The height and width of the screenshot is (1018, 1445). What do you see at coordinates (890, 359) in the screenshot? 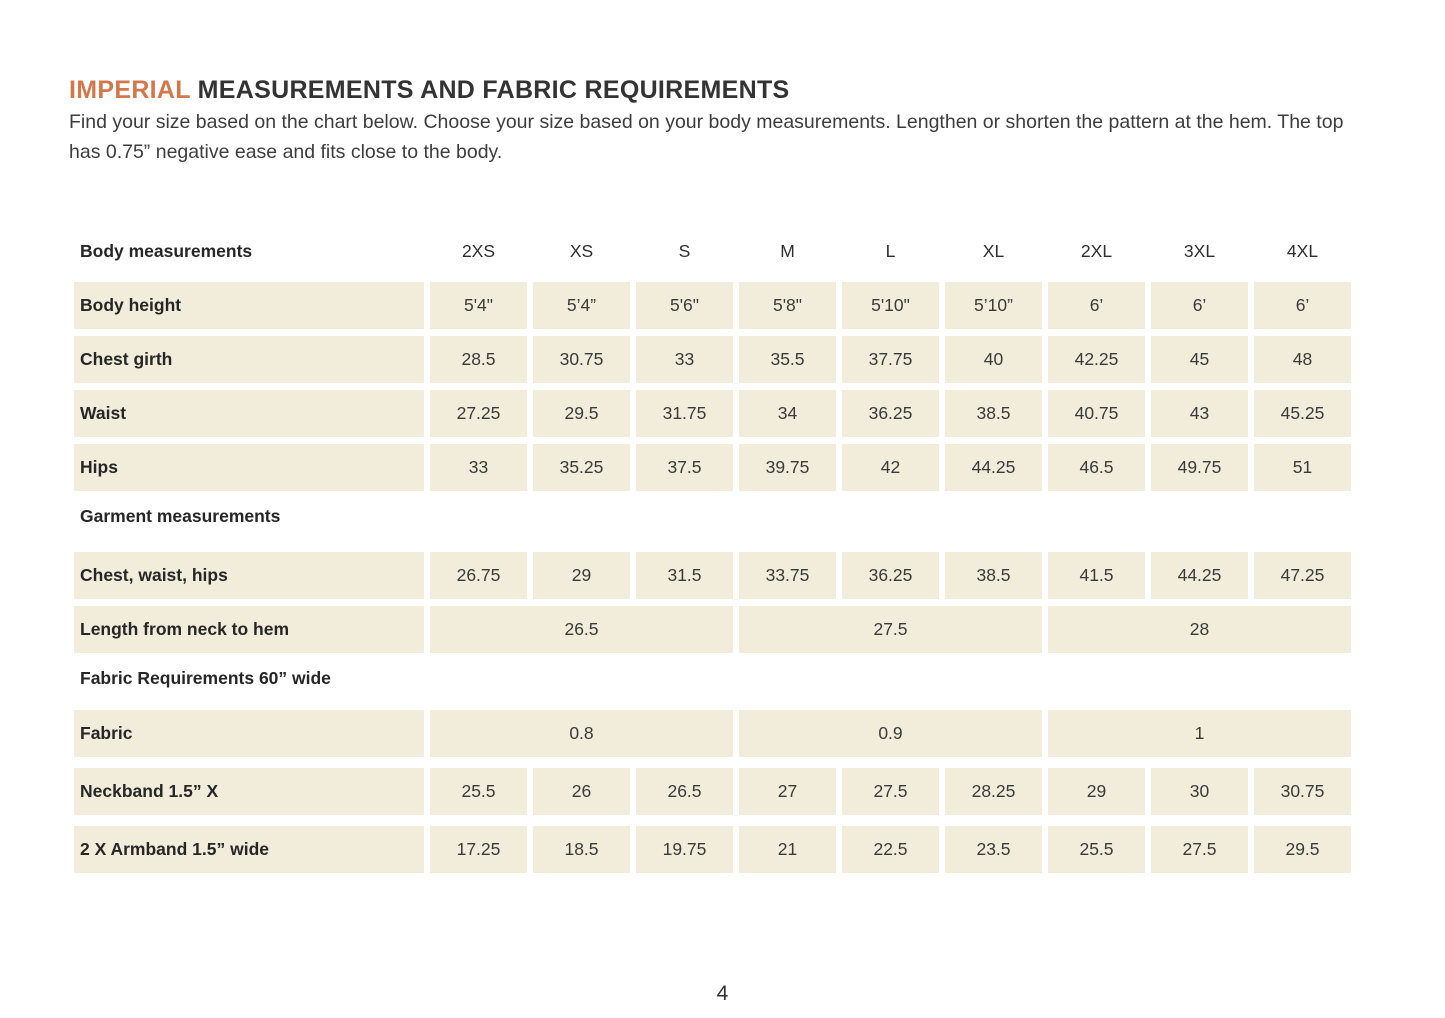
I see `value-cell: 37.75` at bounding box center [890, 359].